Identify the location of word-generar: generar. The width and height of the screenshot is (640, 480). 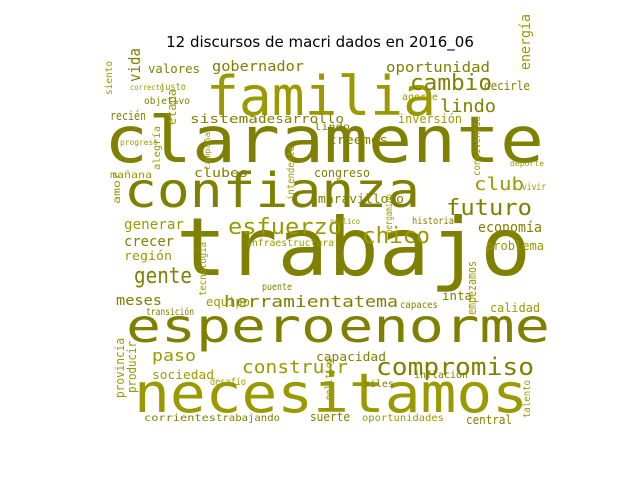
(154, 225).